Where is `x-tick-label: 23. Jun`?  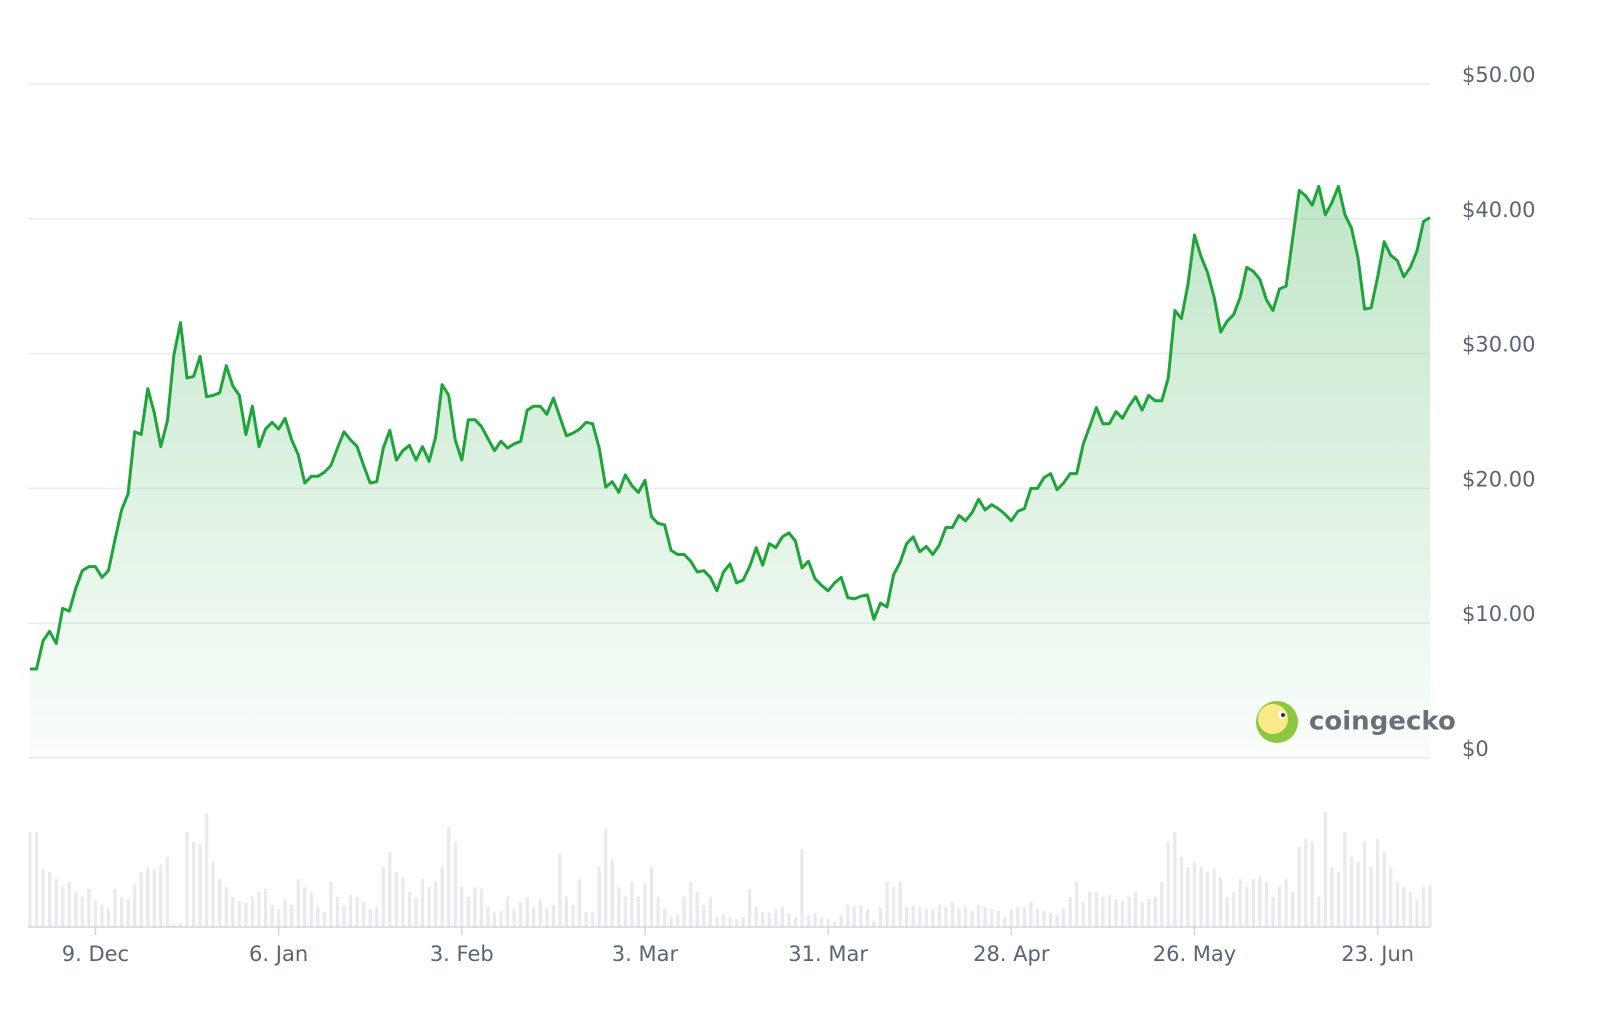
x-tick-label: 23. Jun is located at coordinates (1377, 954).